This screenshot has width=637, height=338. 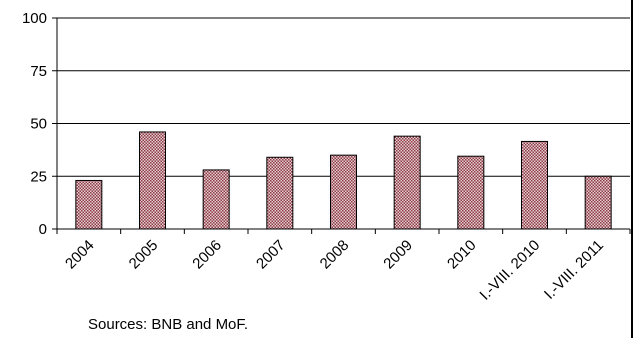 I want to click on x-tick-label: 2005, so click(x=144, y=255).